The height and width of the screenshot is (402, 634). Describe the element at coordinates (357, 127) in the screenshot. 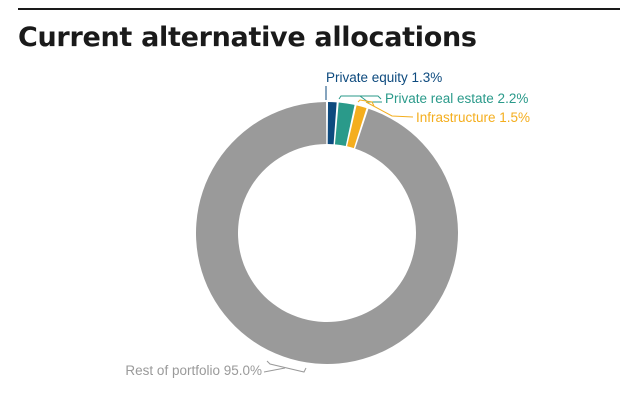

I see `donut-slice-infrastructure-` at that location.